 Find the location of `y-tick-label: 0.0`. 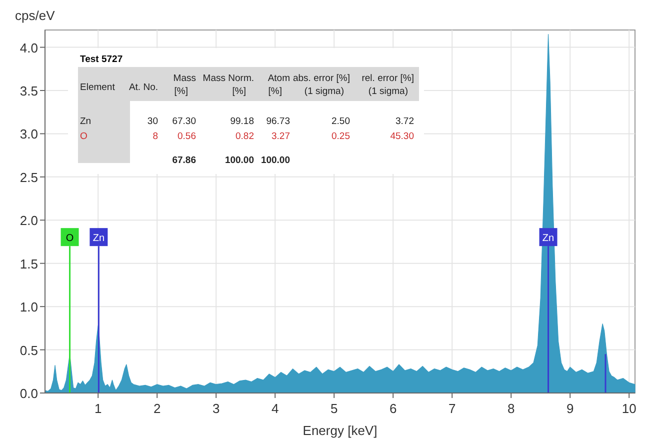

y-tick-label: 0.0 is located at coordinates (29, 393).